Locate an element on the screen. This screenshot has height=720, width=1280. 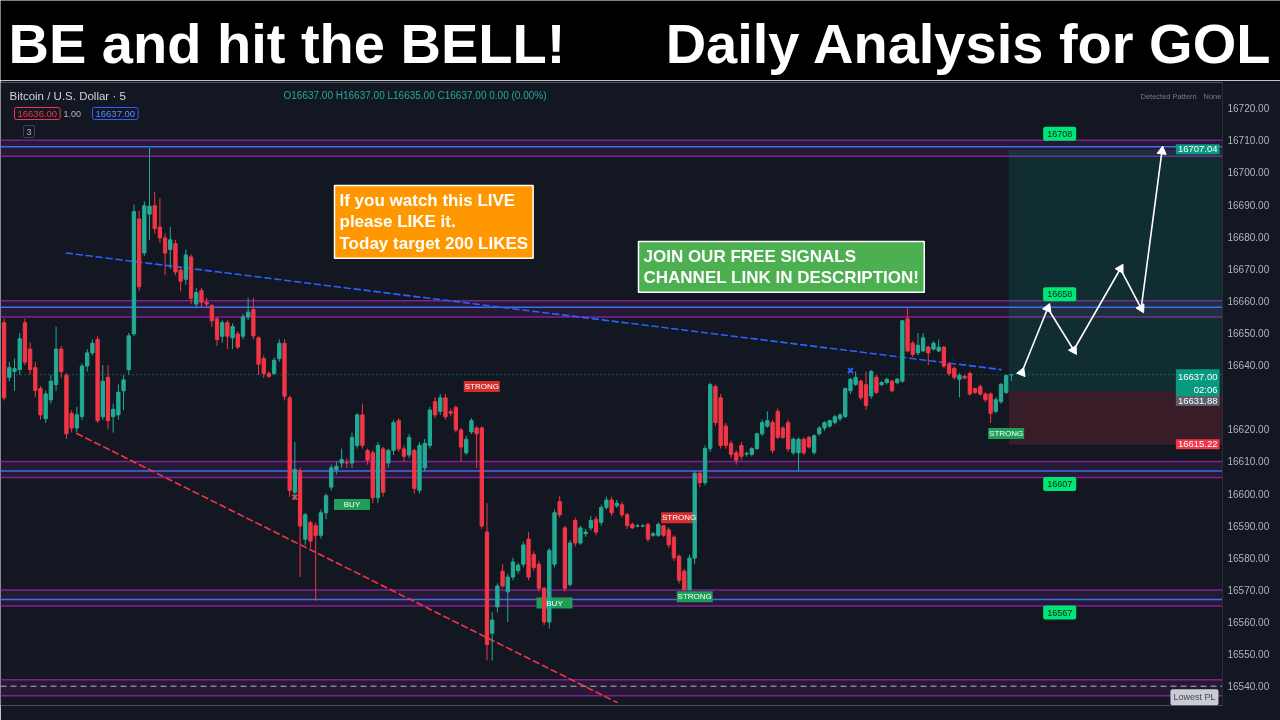
annotation: 16636.00 is located at coordinates (37, 113).